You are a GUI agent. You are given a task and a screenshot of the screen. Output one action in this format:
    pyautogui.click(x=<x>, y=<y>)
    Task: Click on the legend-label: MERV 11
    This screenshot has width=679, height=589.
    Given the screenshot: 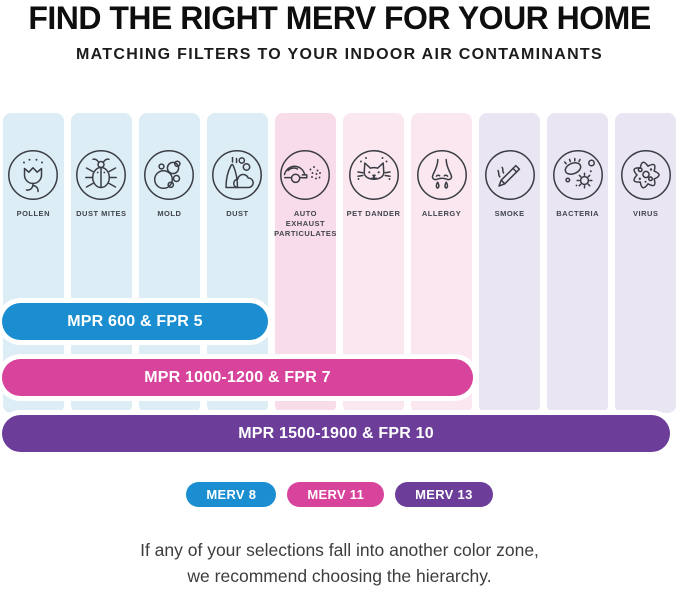 What is the action you would take?
    pyautogui.click(x=336, y=494)
    